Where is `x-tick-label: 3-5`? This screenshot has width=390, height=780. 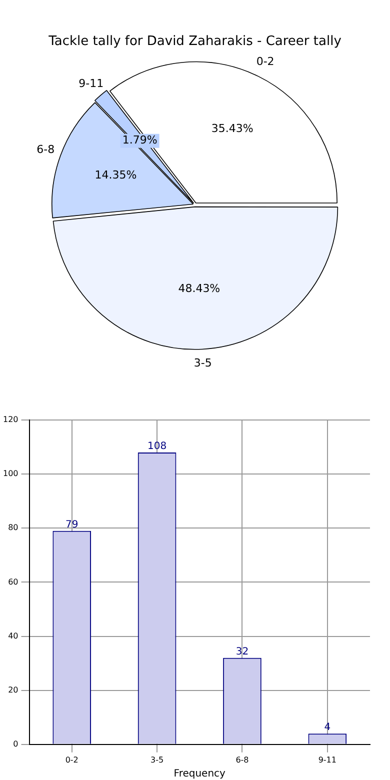 x-tick-label: 3-5 is located at coordinates (157, 759).